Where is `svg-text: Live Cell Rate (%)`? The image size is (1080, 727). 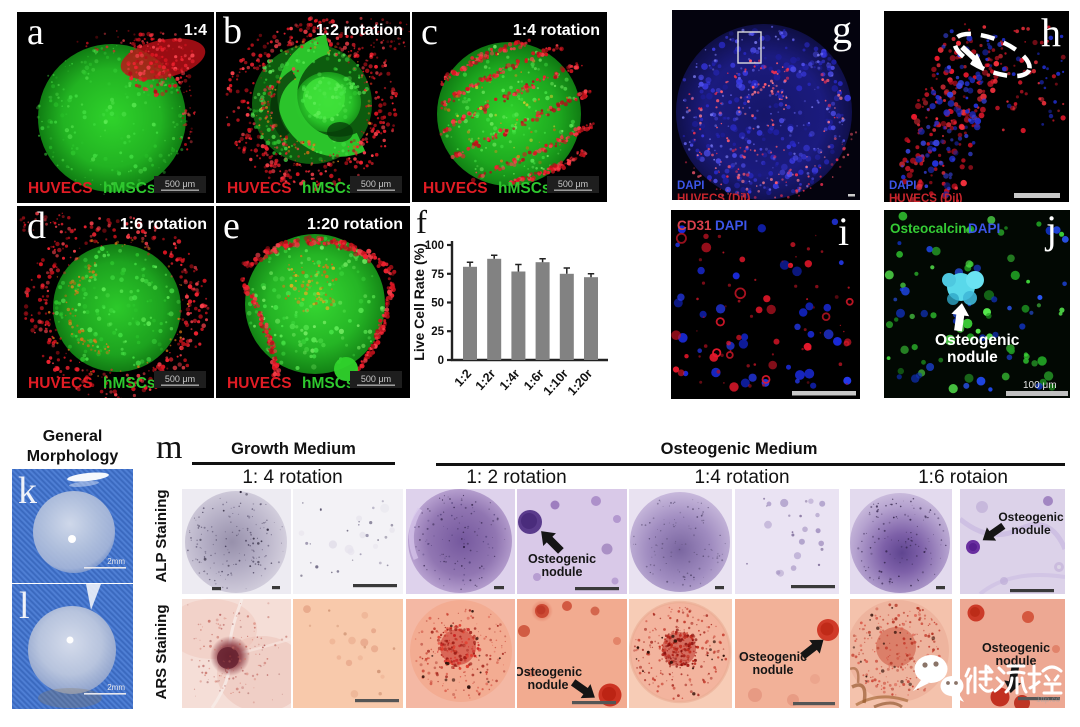 svg-text: Live Cell Rate (%) is located at coordinates (419, 301).